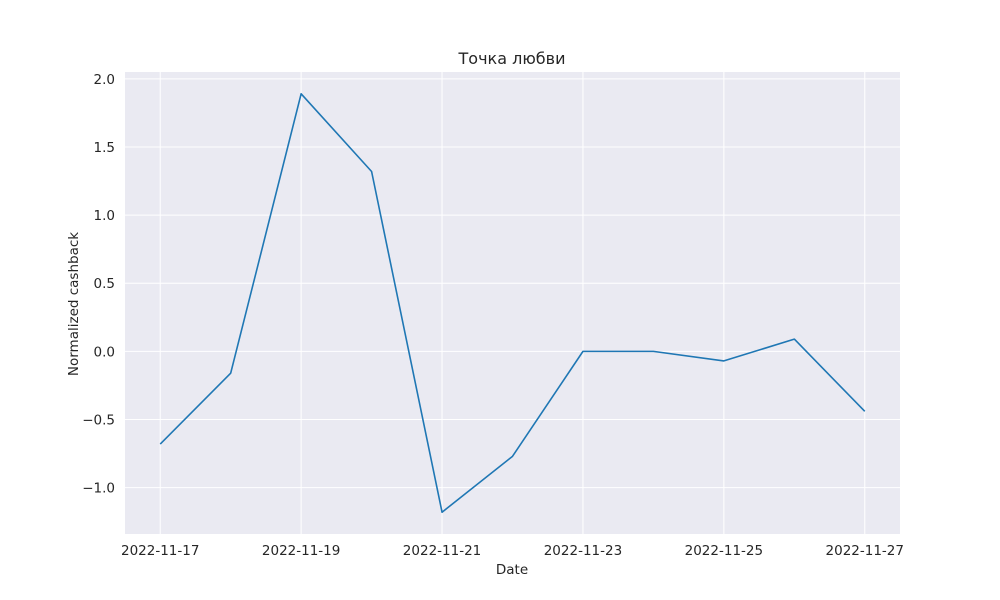 Image resolution: width=1000 pixels, height=600 pixels. I want to click on x-tick-label: 2022-11-27, so click(865, 551).